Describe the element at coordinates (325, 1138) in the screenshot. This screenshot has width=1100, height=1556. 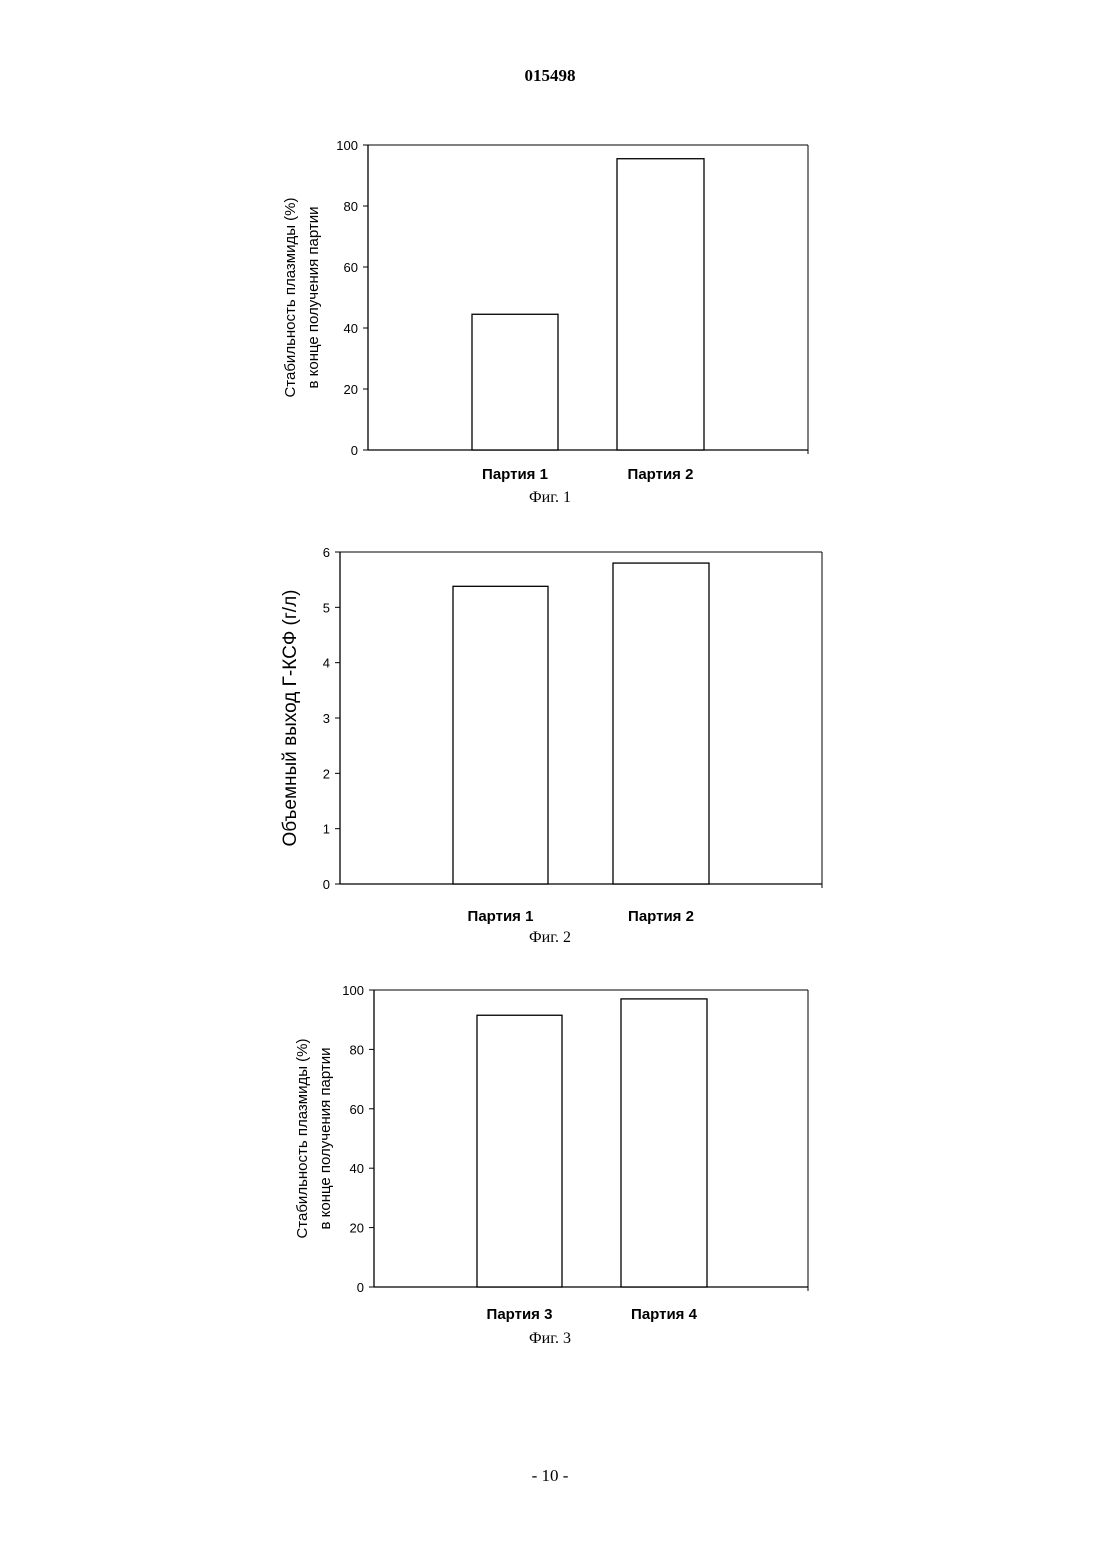
I see `y-axis-label: в конце получения партии` at that location.